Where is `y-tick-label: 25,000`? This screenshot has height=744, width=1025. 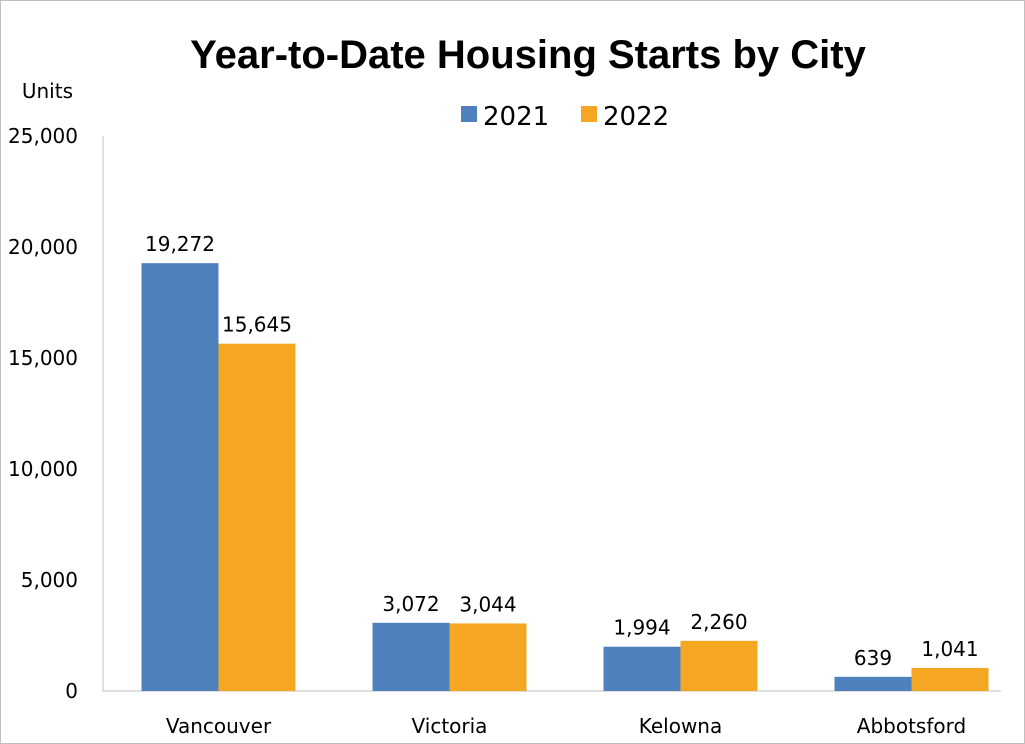 y-tick-label: 25,000 is located at coordinates (43, 136).